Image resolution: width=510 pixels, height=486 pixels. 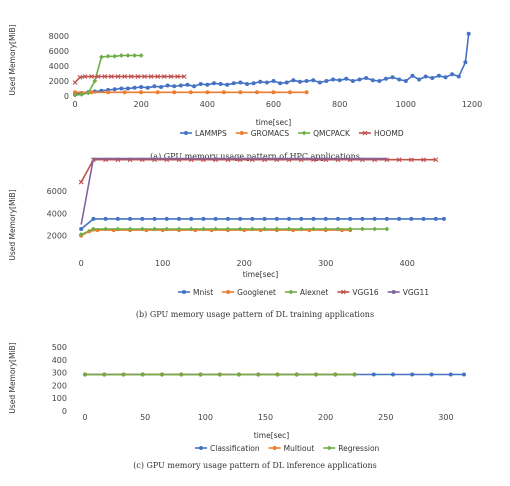 I want to click on chart-2-legend-marker-alexnet, so click(x=291, y=292).